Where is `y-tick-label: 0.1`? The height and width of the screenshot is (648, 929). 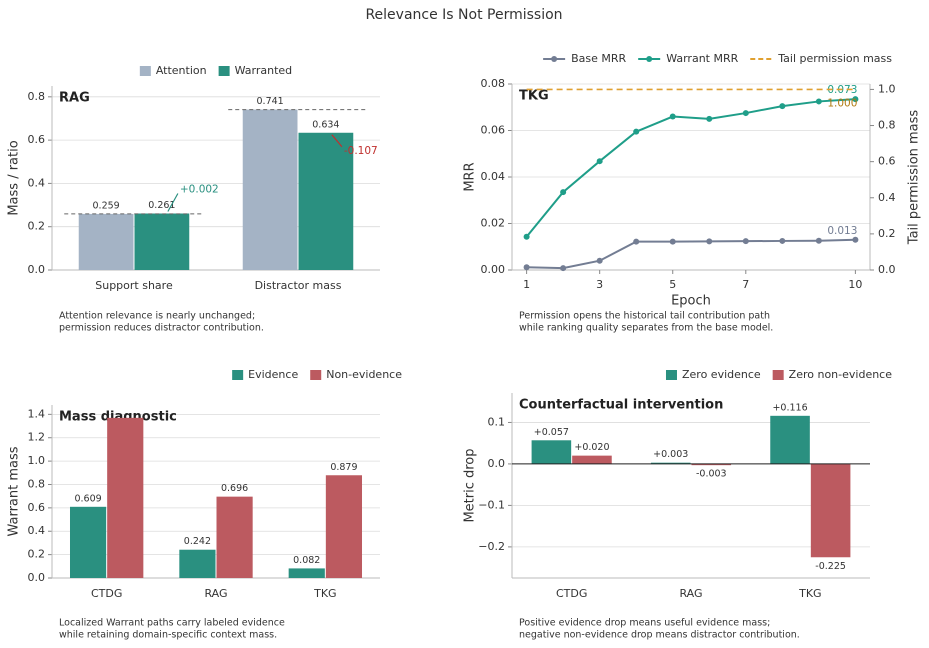 y-tick-label: 0.1 is located at coordinates (497, 421).